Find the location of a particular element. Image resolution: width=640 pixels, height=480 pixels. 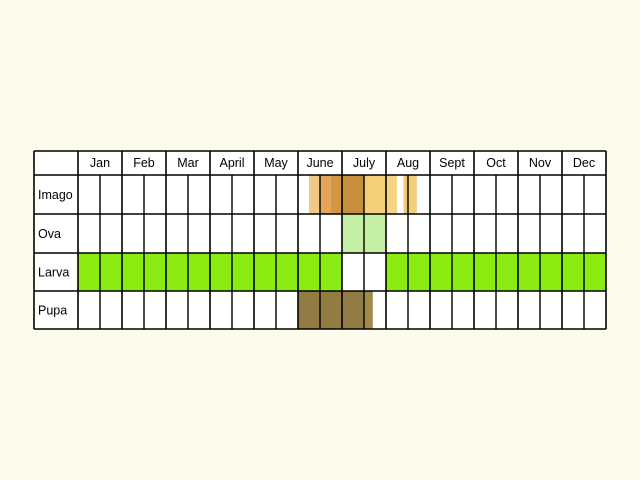

month-header-0: Jan is located at coordinates (100, 163).